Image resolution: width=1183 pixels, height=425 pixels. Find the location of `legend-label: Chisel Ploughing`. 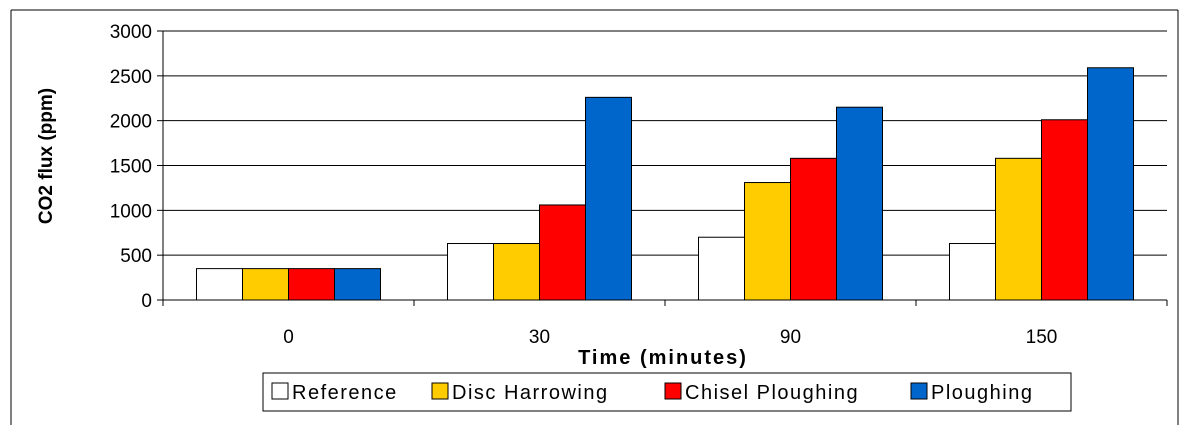

legend-label: Chisel Ploughing is located at coordinates (772, 393).